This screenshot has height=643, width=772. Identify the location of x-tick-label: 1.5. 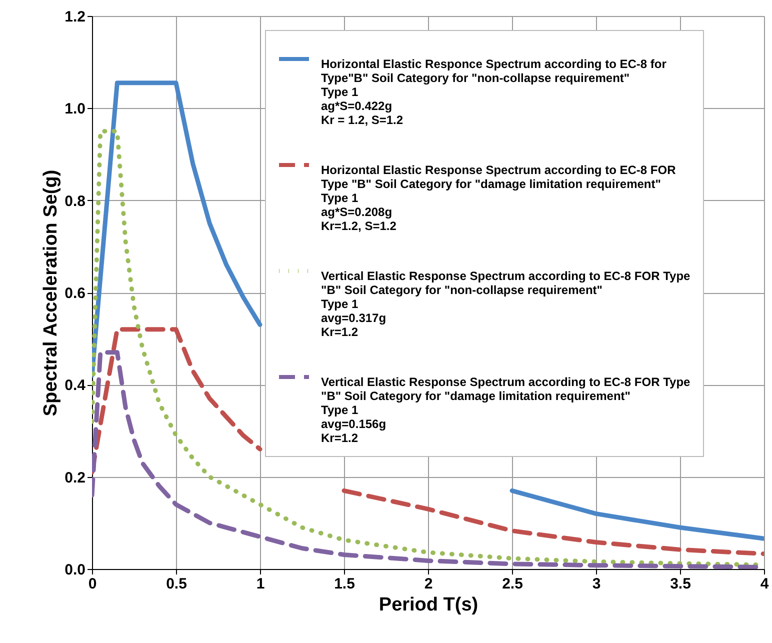
(344, 584).